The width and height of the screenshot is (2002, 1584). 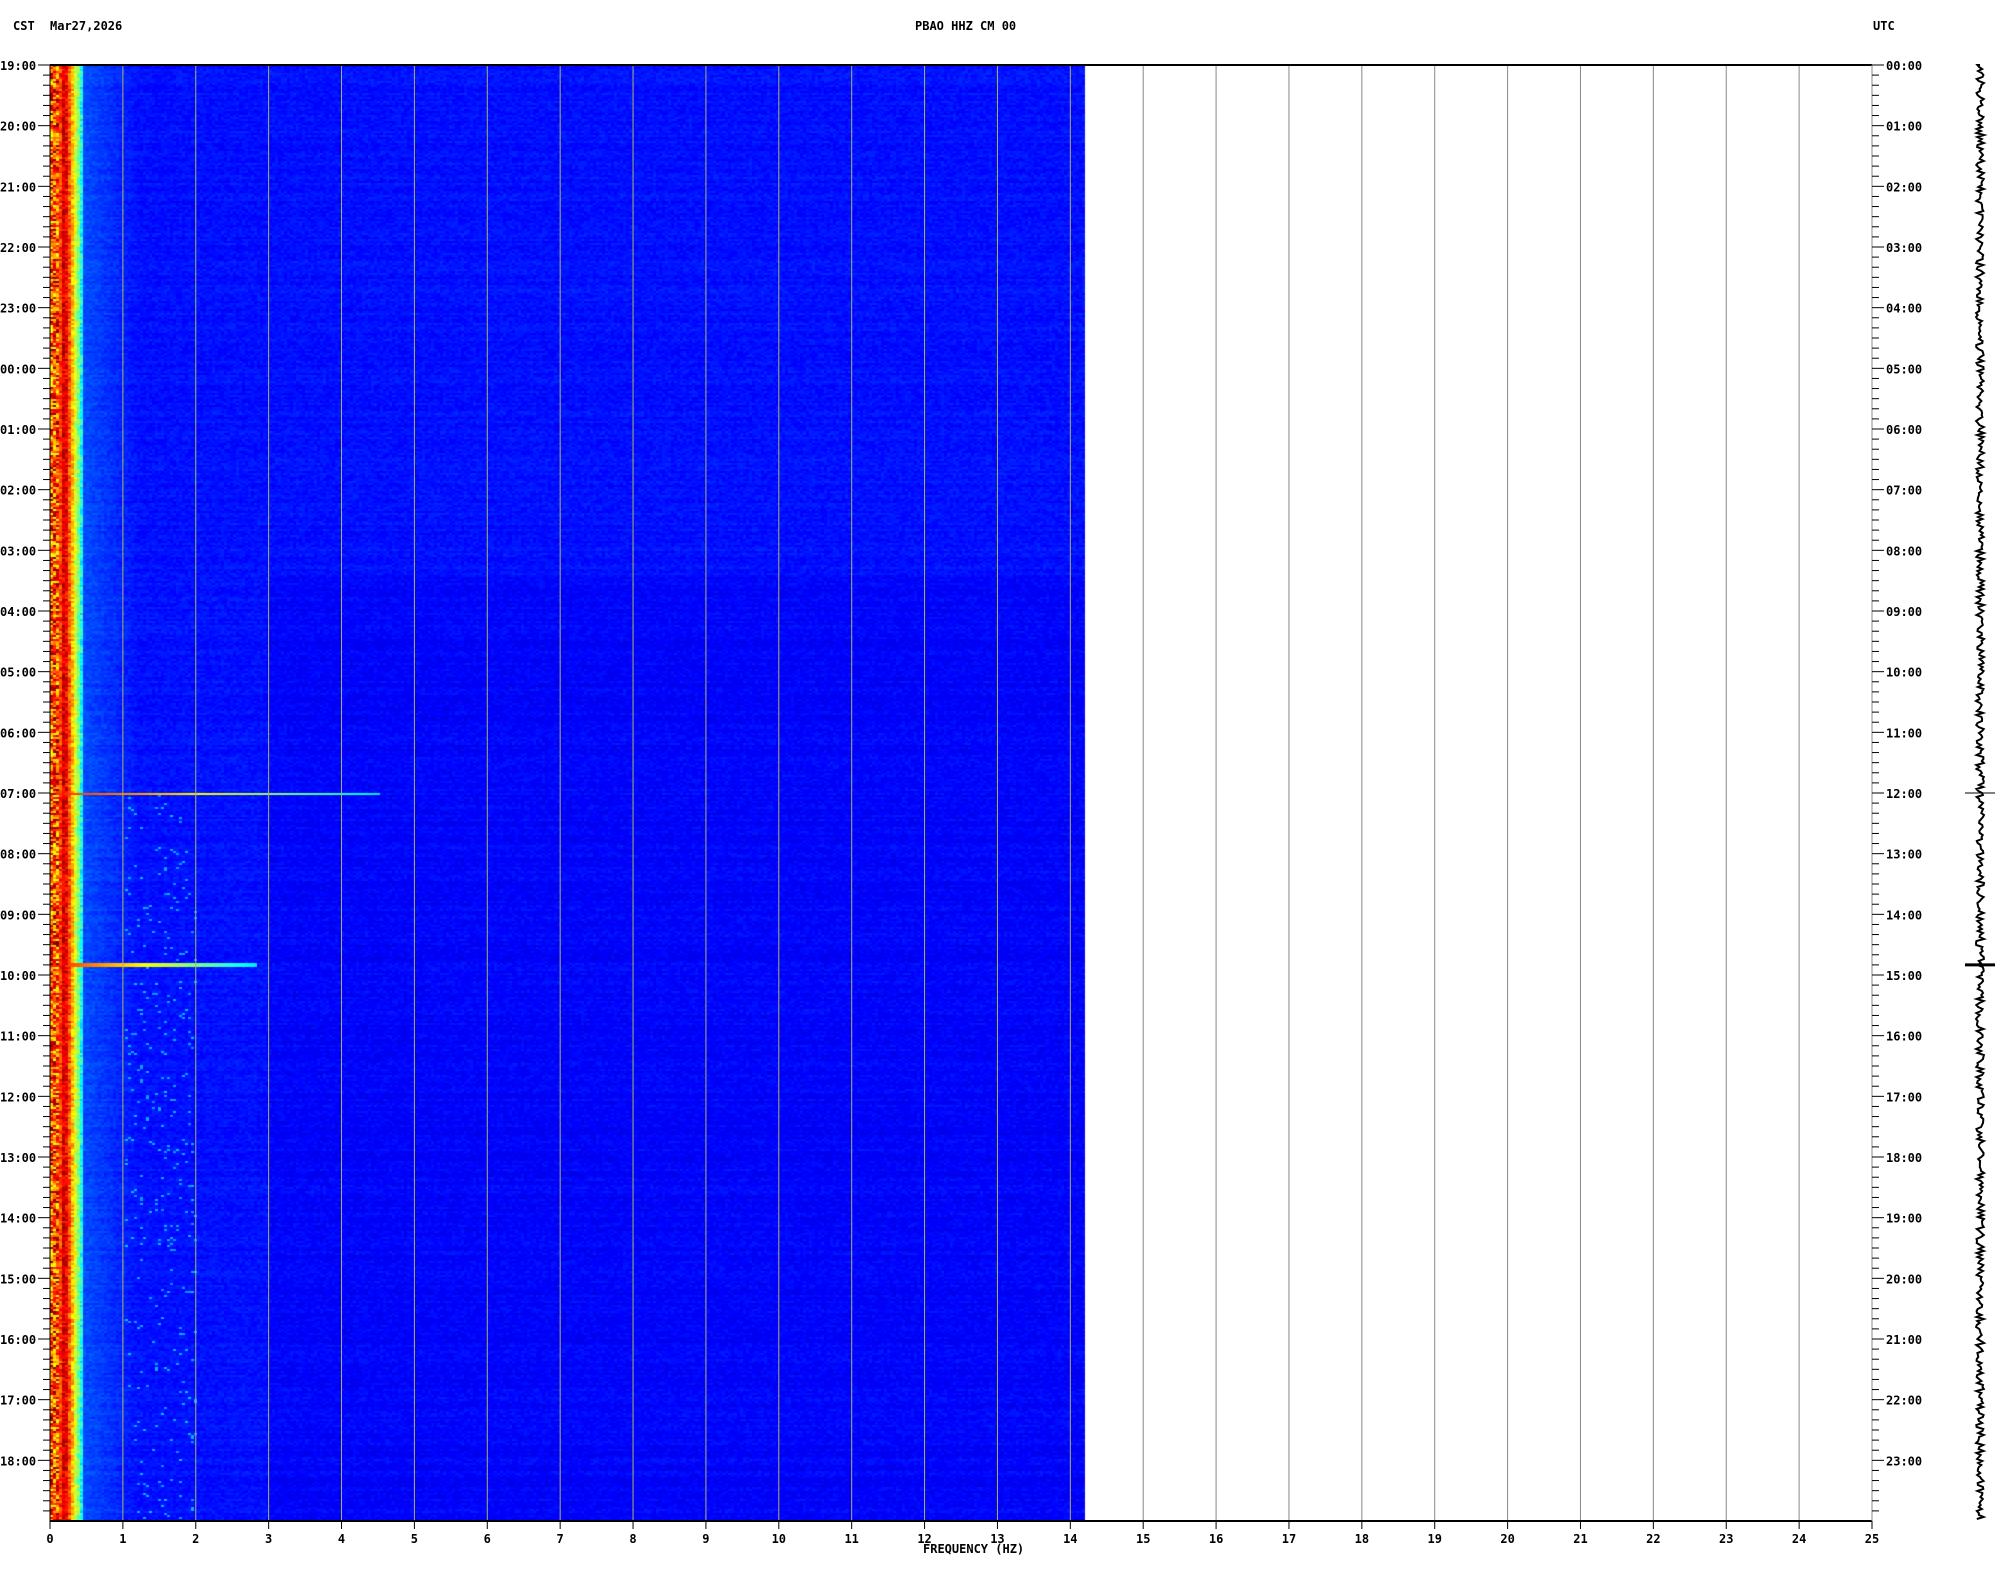 What do you see at coordinates (18, 794) in the screenshot?
I see `y-tick-label-left: 07:00` at bounding box center [18, 794].